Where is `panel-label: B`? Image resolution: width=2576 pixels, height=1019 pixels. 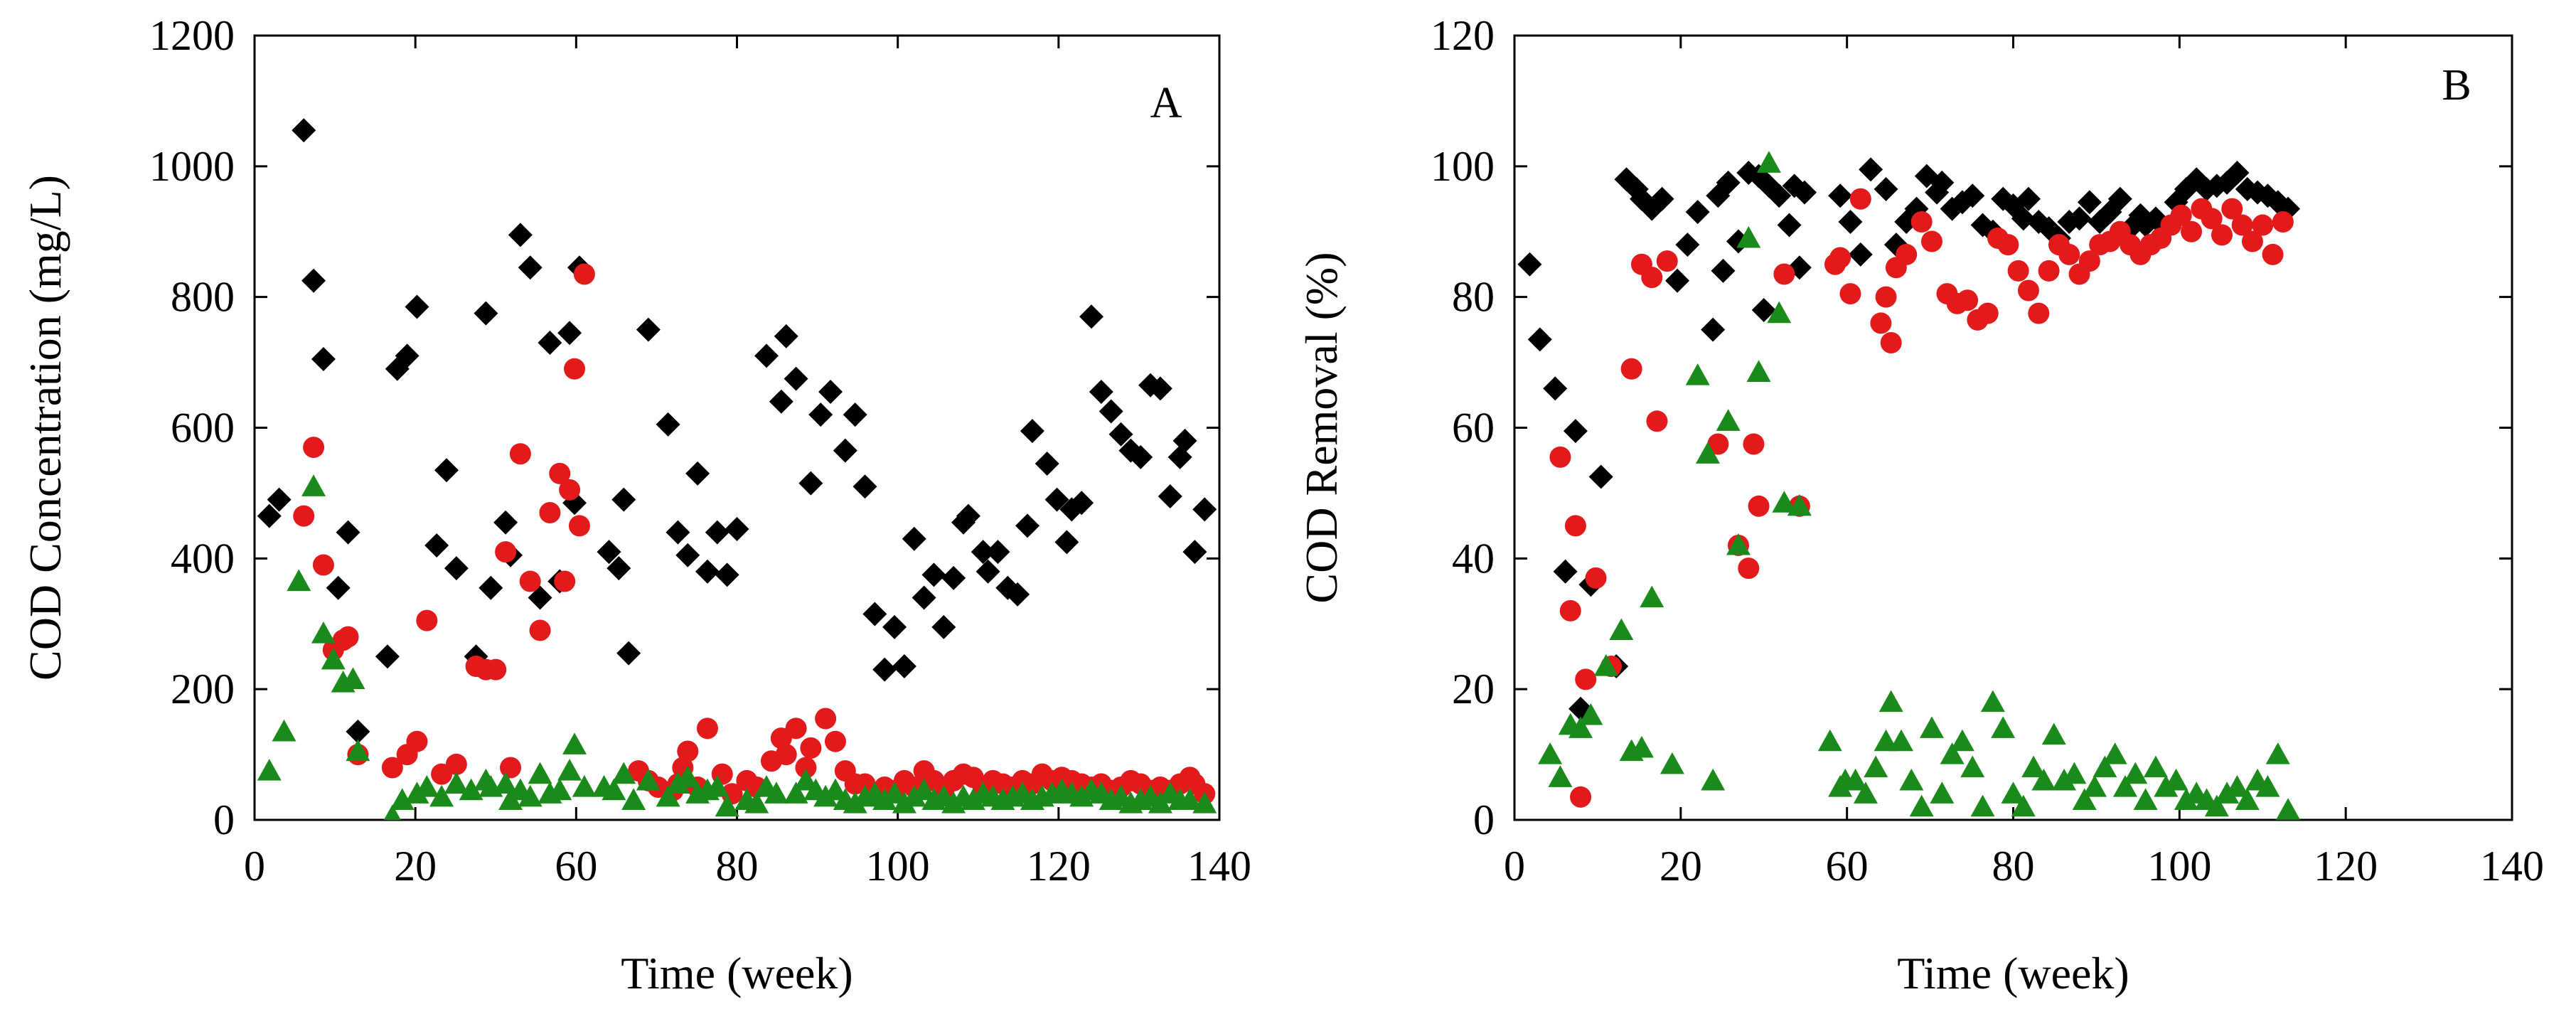 panel-label: B is located at coordinates (2456, 86).